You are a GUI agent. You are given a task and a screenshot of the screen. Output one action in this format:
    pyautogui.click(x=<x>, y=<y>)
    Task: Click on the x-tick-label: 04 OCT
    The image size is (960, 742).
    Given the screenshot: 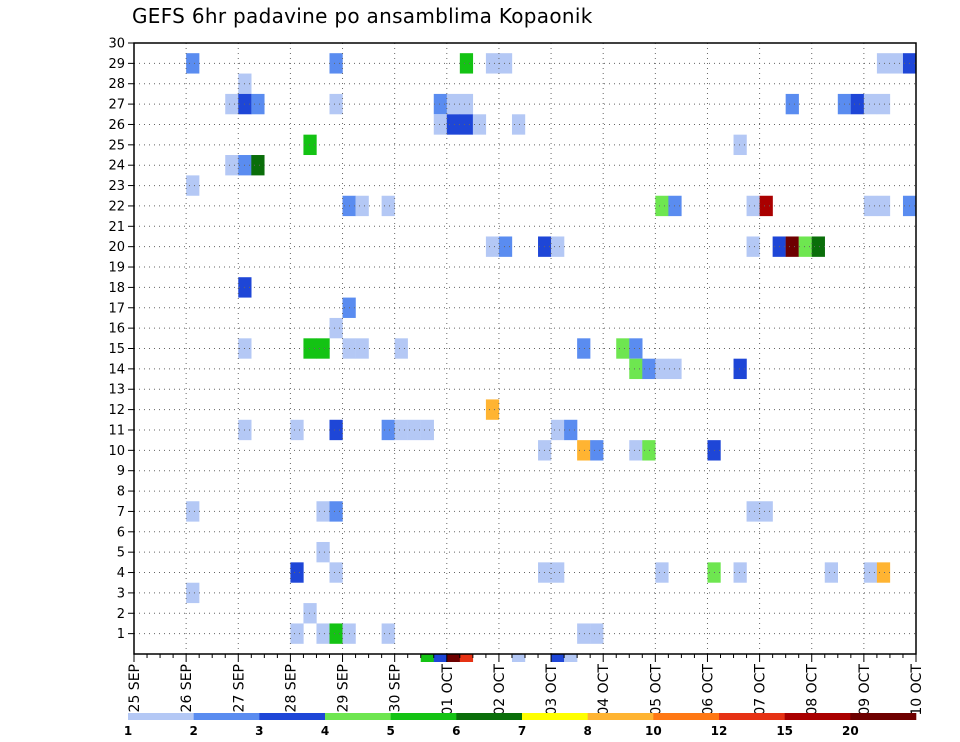 What is the action you would take?
    pyautogui.click(x=604, y=690)
    